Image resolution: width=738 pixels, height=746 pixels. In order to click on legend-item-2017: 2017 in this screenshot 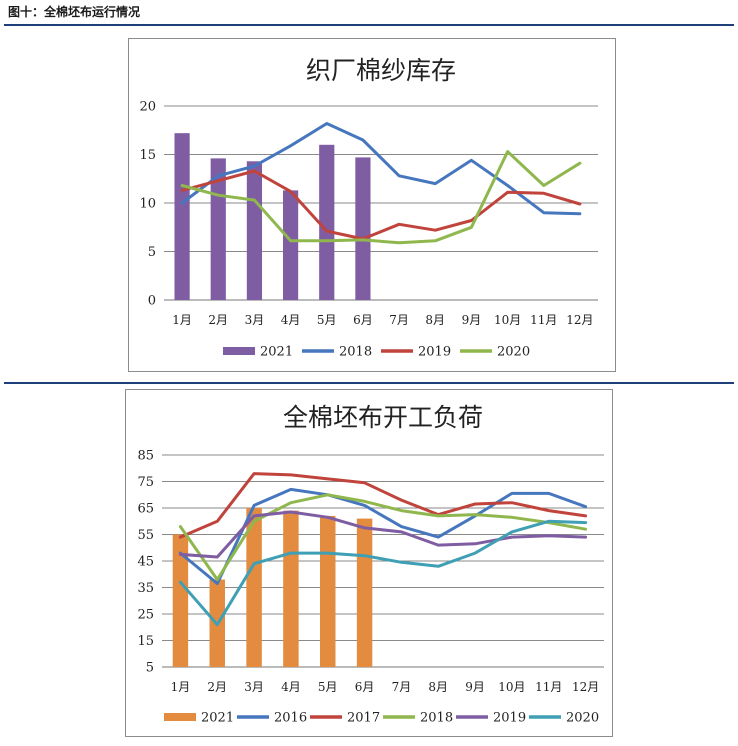, I will do `click(345, 718)`.